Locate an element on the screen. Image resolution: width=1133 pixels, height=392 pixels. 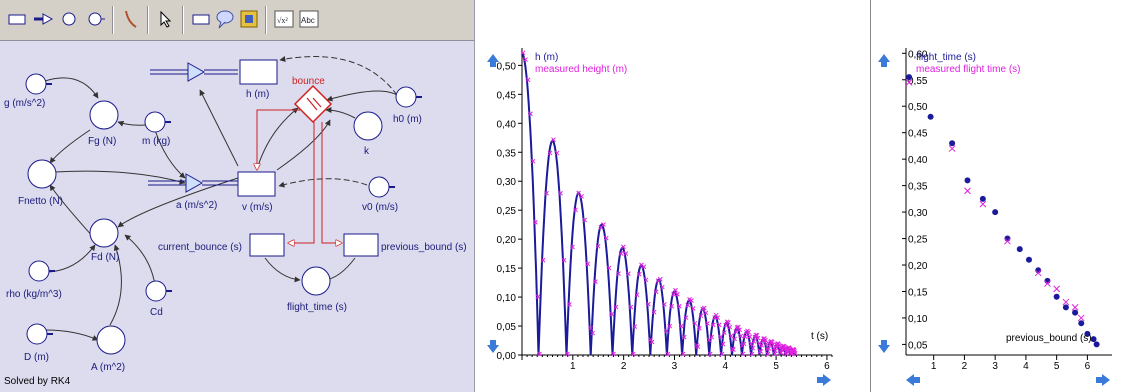
constant-tool-button is located at coordinates (95, 19).